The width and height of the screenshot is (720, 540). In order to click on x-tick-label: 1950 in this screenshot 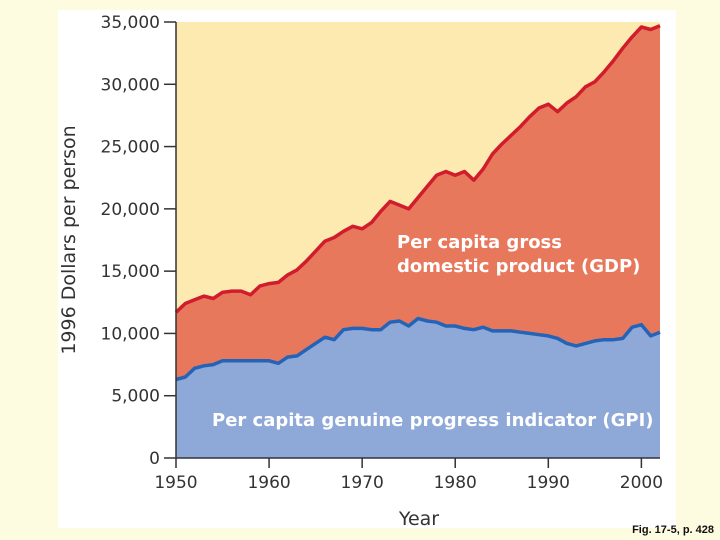, I will do `click(175, 483)`.